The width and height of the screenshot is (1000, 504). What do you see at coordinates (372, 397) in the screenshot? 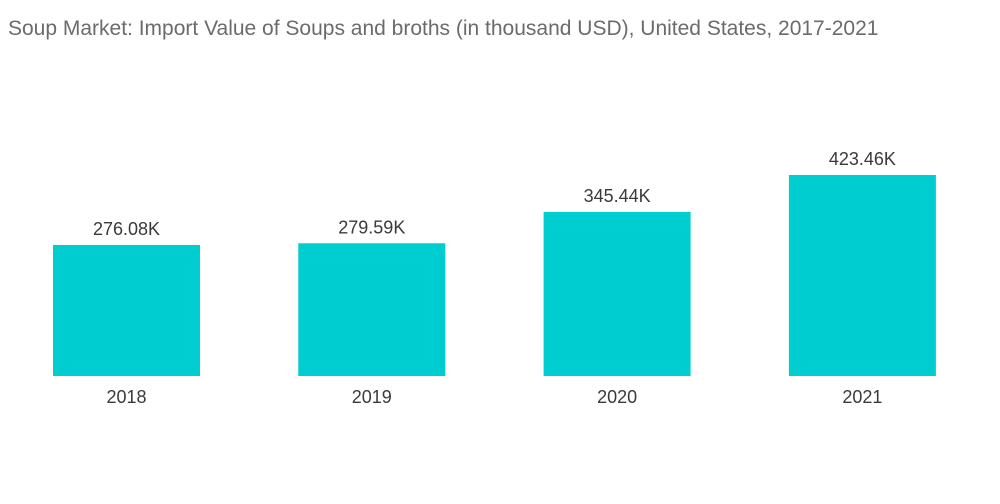
I see `x-tick-label-2019: 2019` at bounding box center [372, 397].